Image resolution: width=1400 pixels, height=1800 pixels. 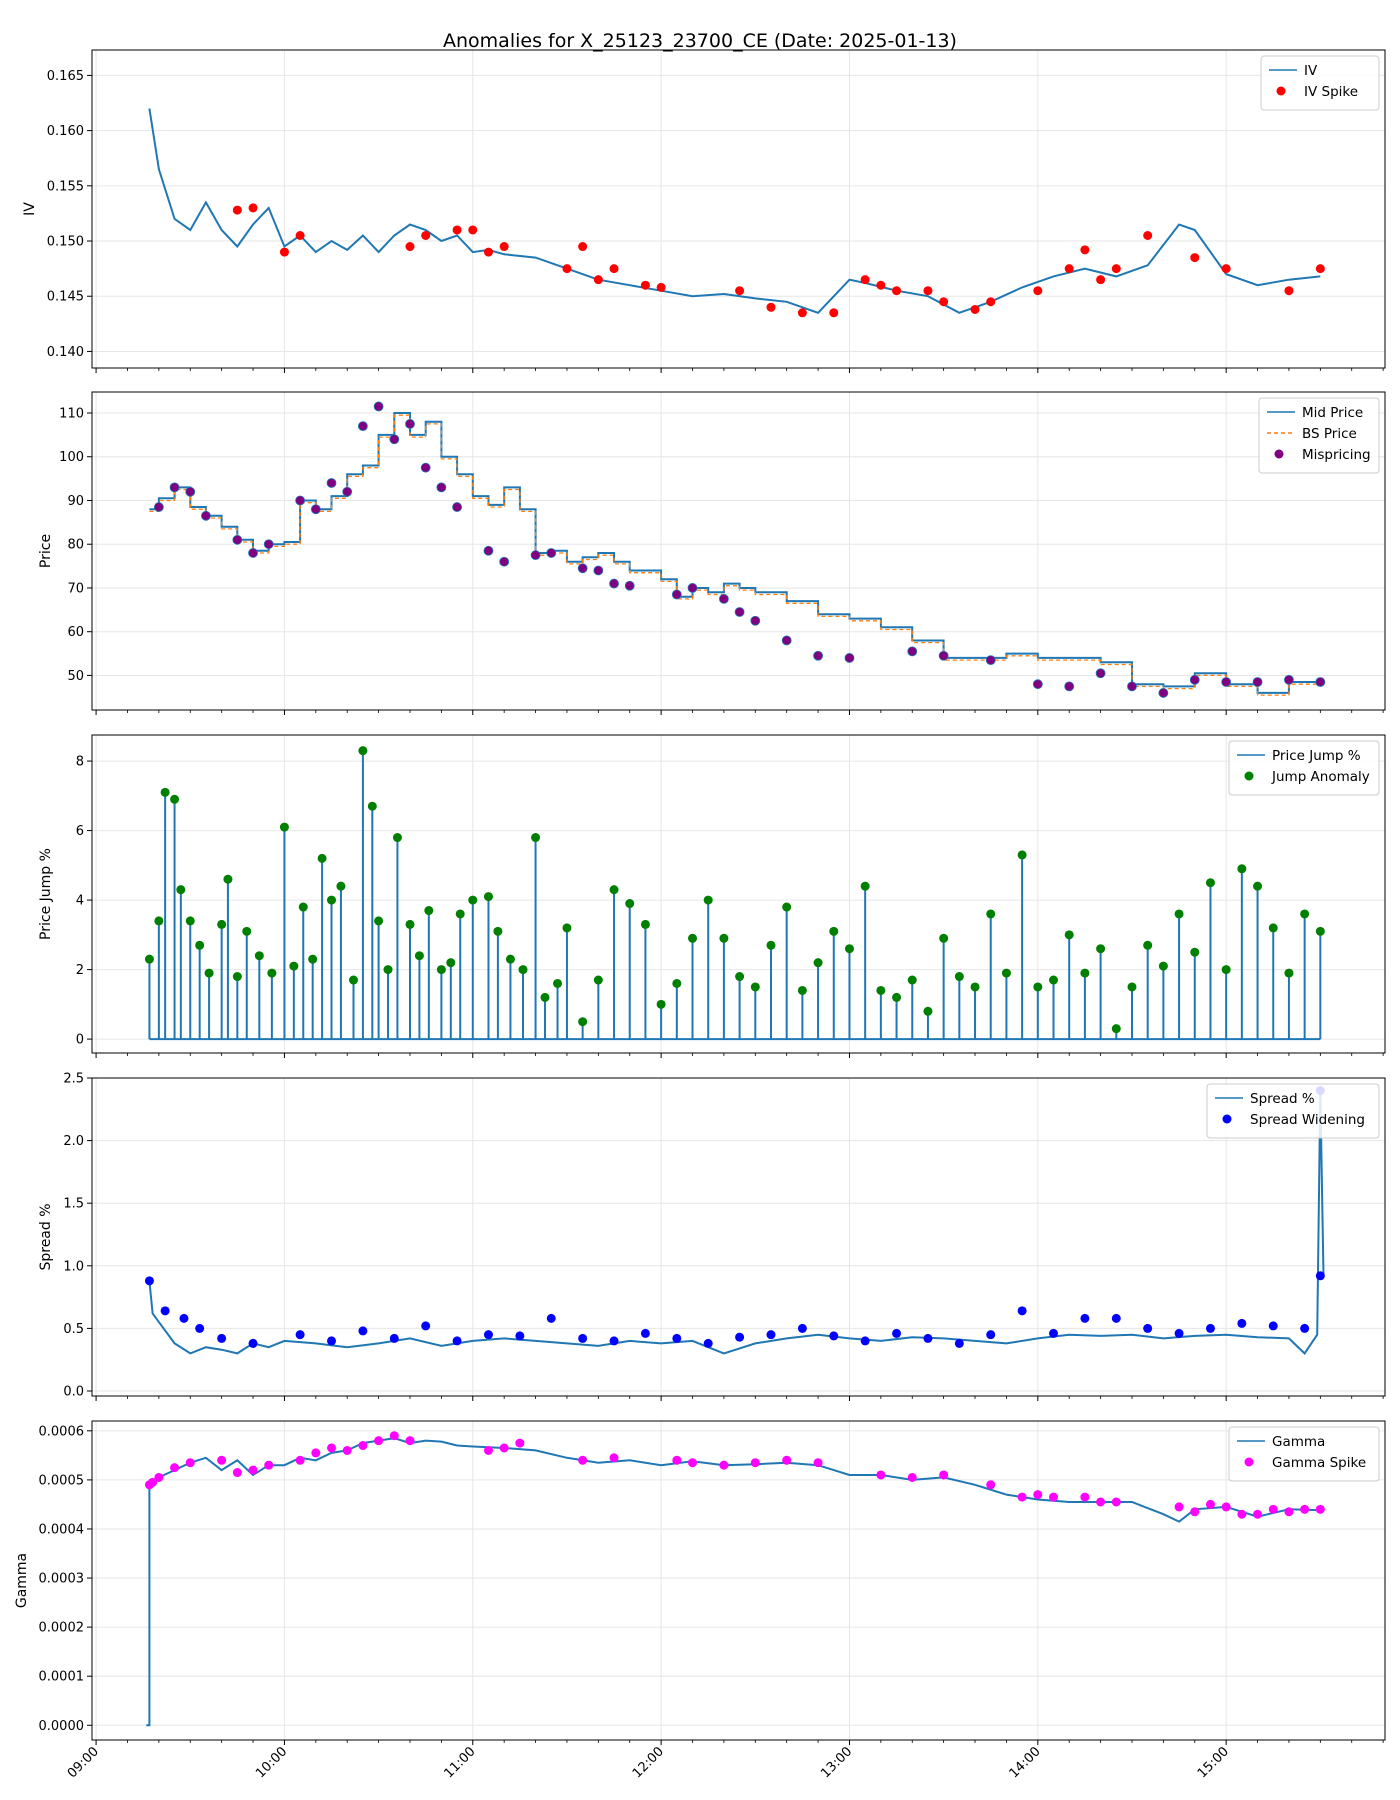 What do you see at coordinates (62, 1726) in the screenshot?
I see `y-tick-label: 0.0000` at bounding box center [62, 1726].